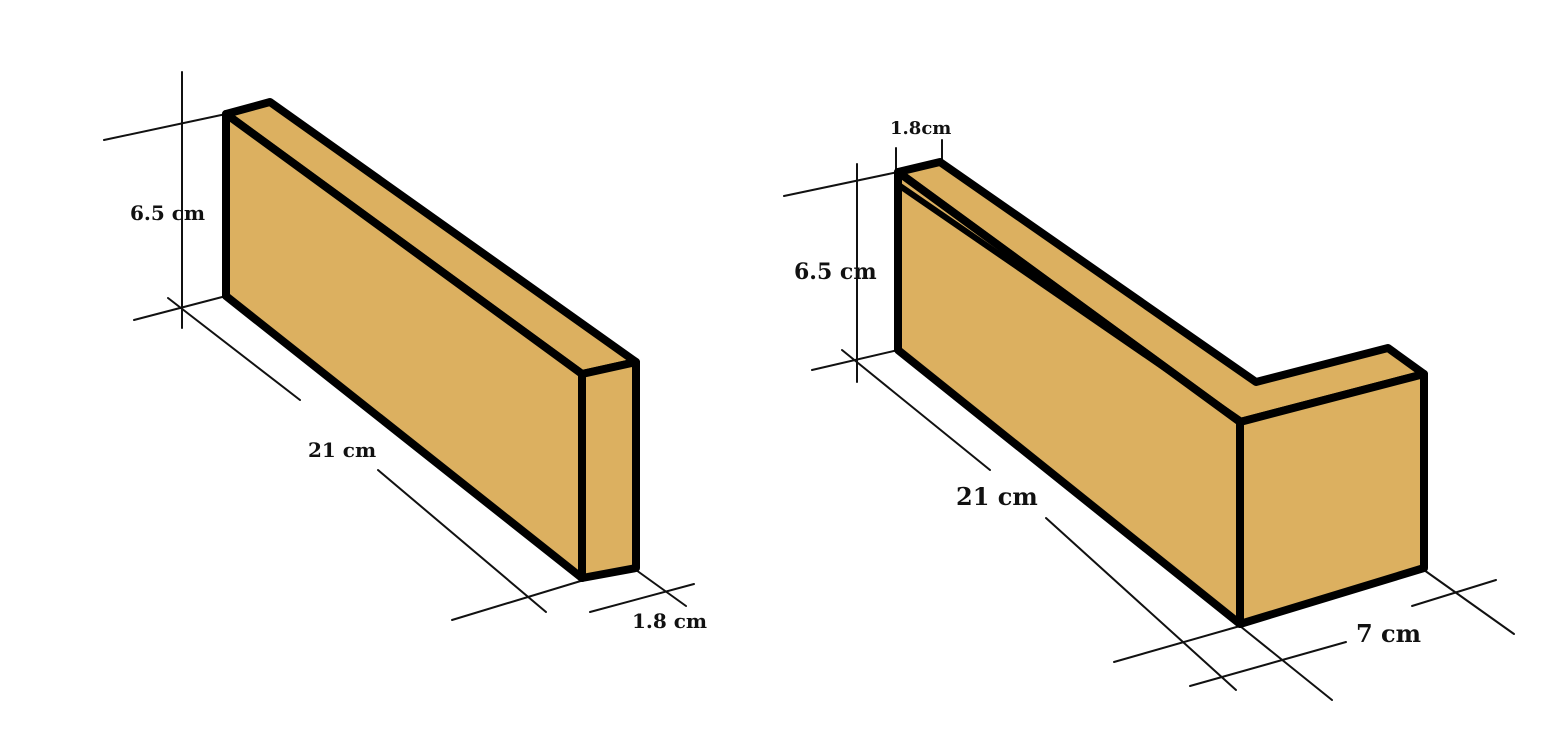  Describe the element at coordinates (1070, 303) in the screenshot. I see `right-brick-inner-edge` at that location.